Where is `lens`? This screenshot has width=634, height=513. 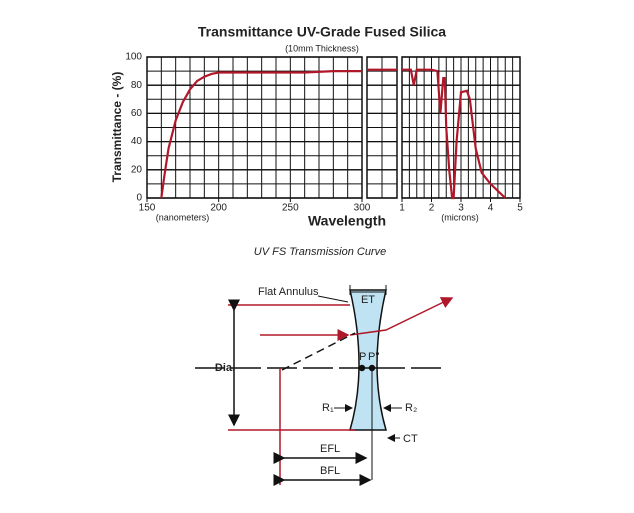
lens is located at coordinates (368, 360).